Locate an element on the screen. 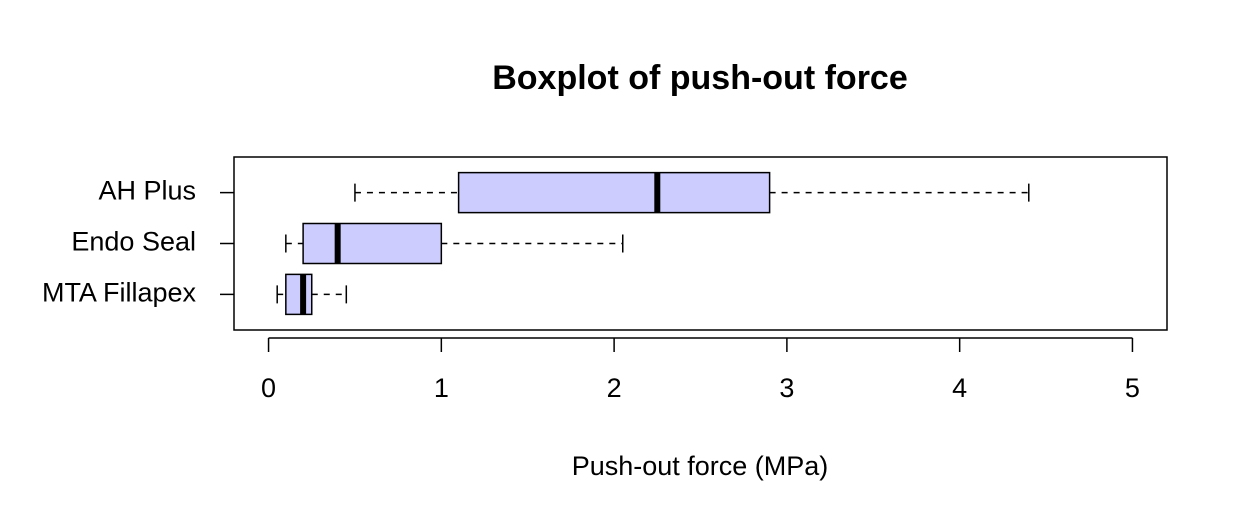 Image resolution: width=1248 pixels, height=528 pixels. x-tick-label: 1 is located at coordinates (441, 388).